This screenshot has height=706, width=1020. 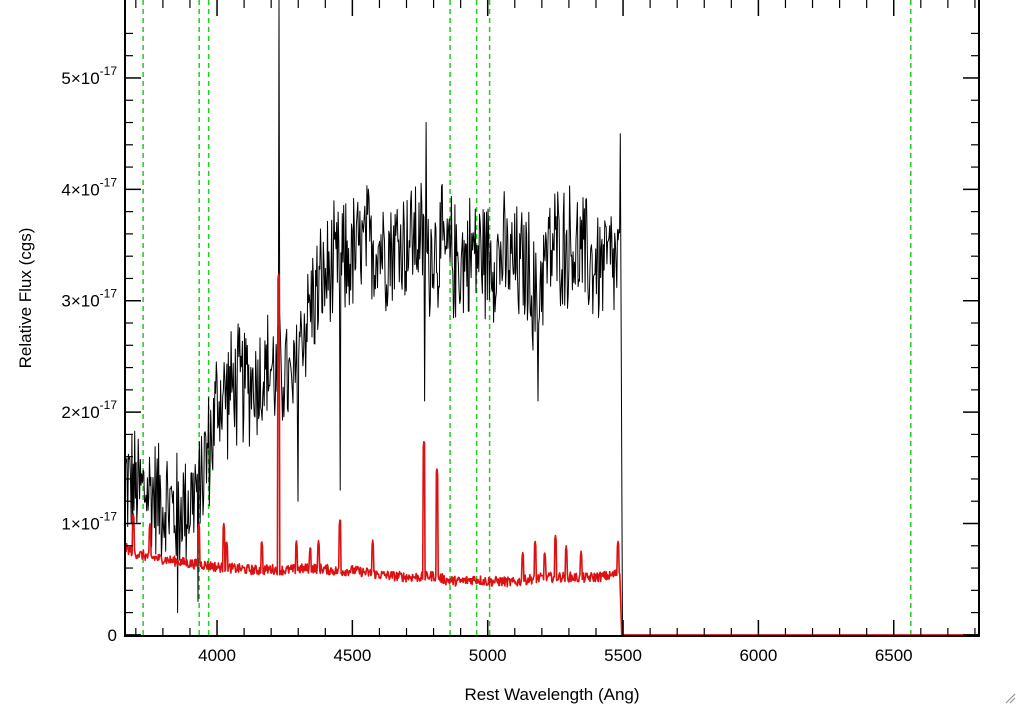 I want to click on x-tick-label-2: 5000, so click(x=488, y=655).